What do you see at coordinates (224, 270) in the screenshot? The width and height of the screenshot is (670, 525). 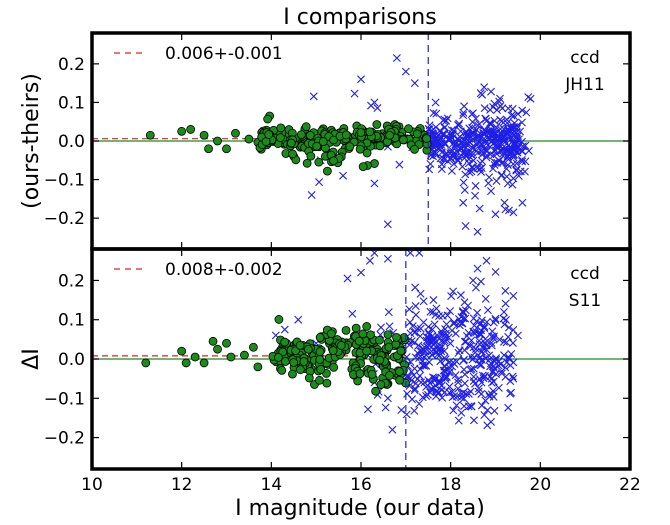 I see `legend-text: 0.008+-0.002` at bounding box center [224, 270].